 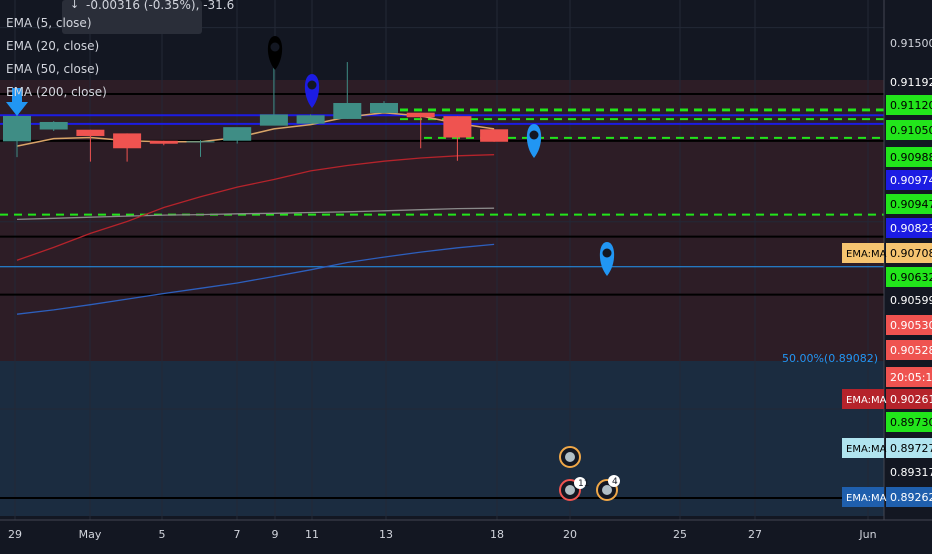 What do you see at coordinates (466, 530) in the screenshot?
I see `time-axis: 29 May 5 7 9 11 13 18 20 25 27 Jun` at bounding box center [466, 530].